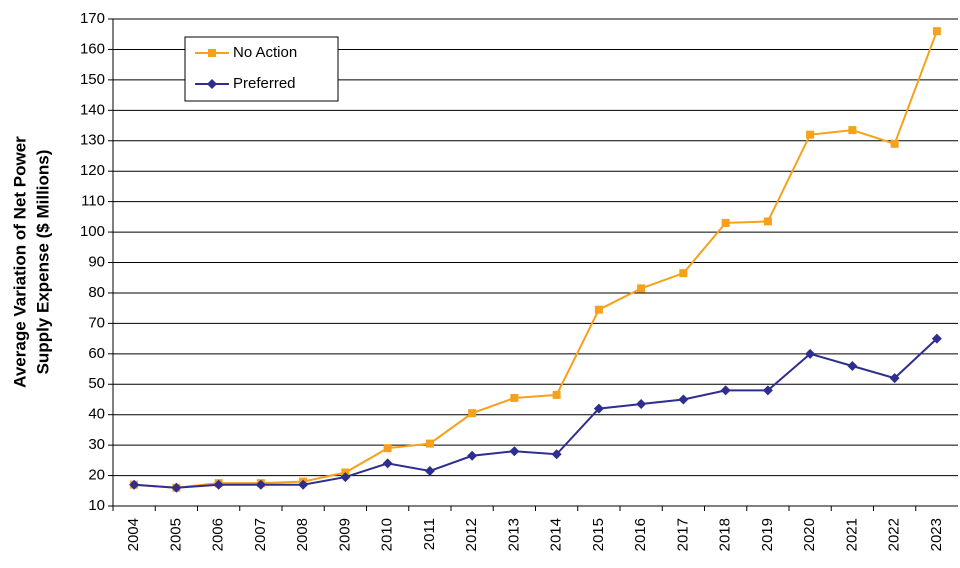  What do you see at coordinates (851, 534) in the screenshot?
I see `x-tick-label: 2021` at bounding box center [851, 534].